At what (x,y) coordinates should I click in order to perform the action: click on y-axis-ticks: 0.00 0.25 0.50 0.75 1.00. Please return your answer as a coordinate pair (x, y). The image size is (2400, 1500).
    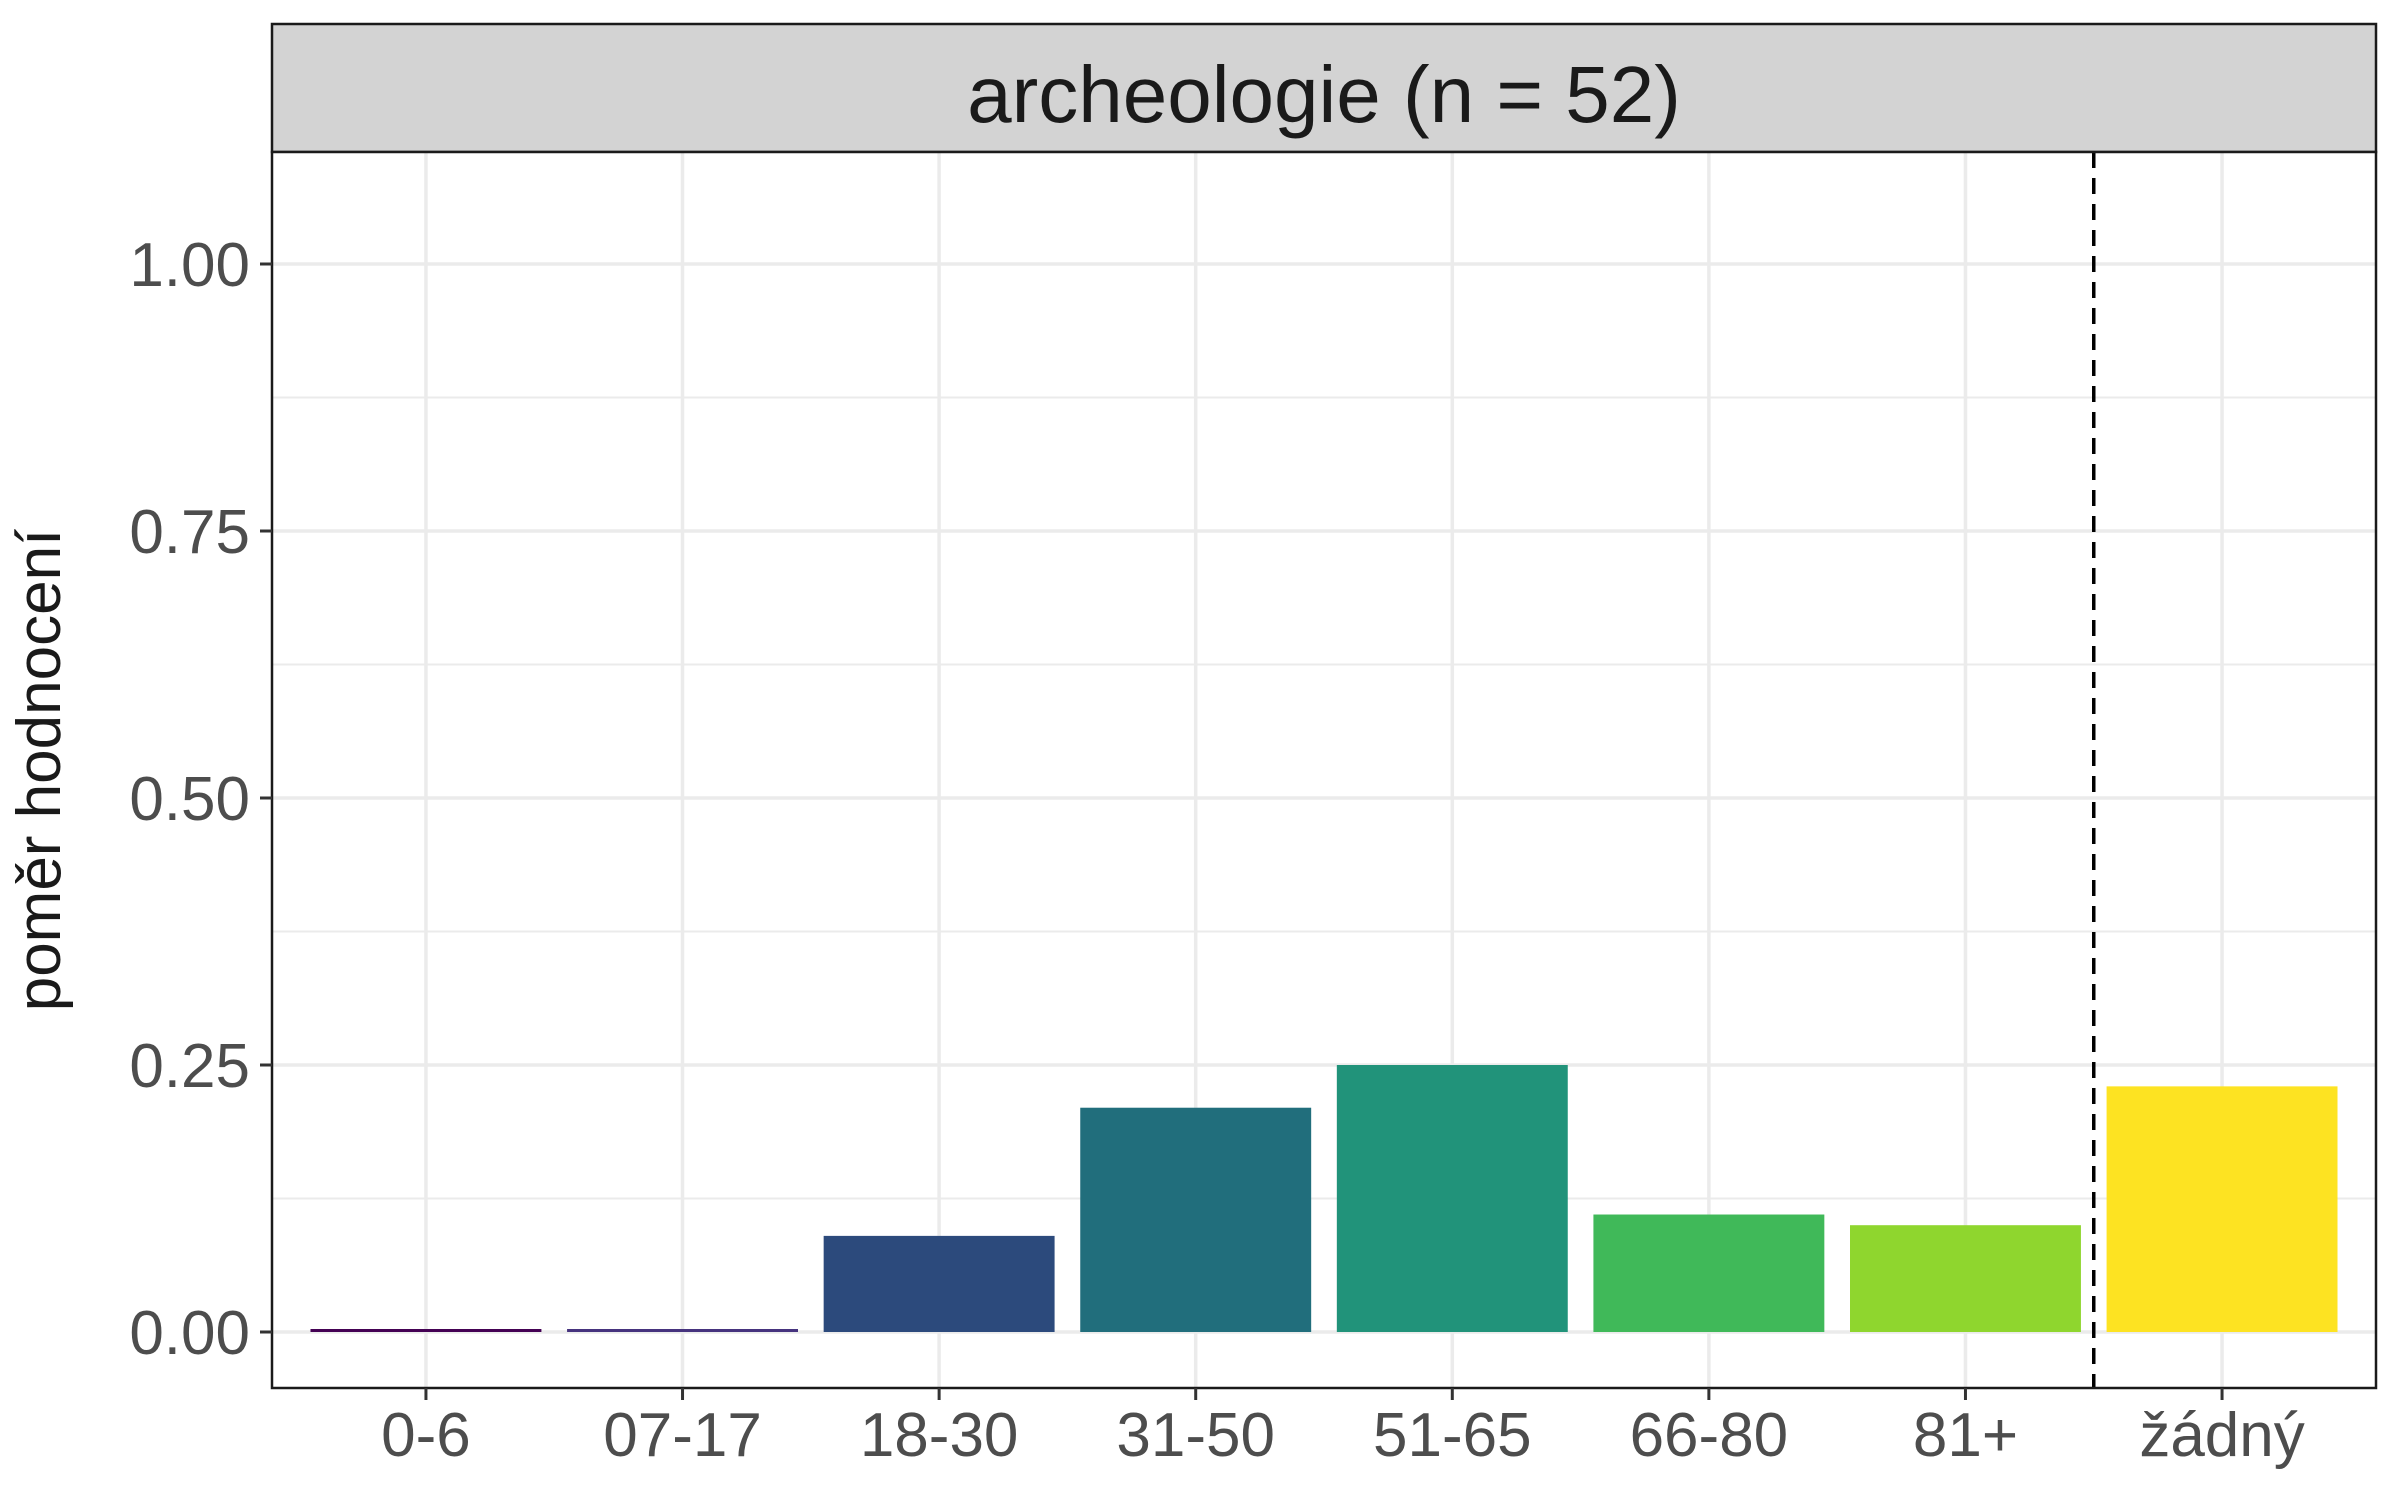
    Looking at the image, I should click on (200, 799).